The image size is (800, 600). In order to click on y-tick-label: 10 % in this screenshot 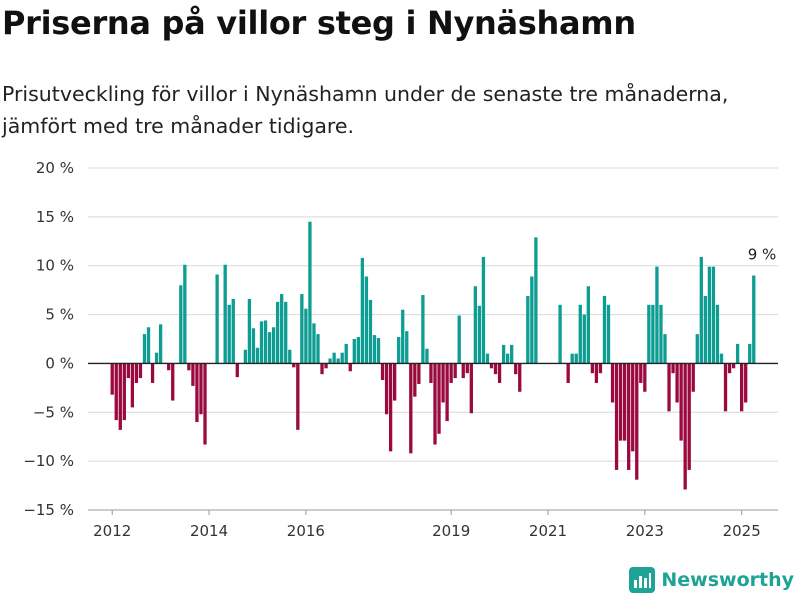, I will do `click(55, 266)`.